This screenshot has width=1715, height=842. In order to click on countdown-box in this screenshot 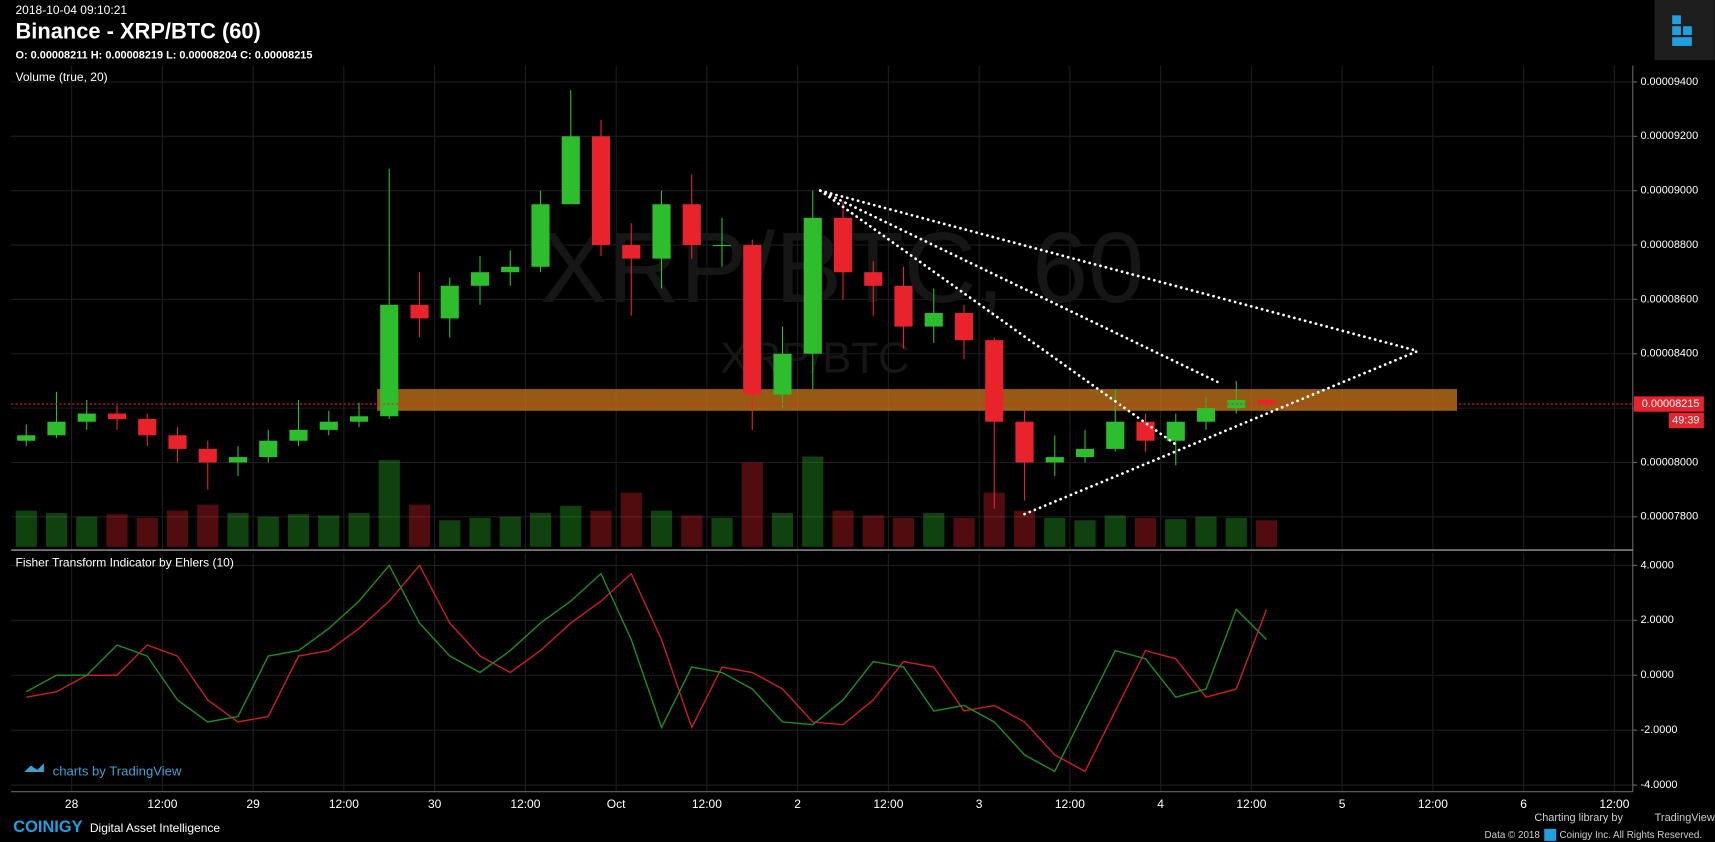, I will do `click(1686, 420)`.